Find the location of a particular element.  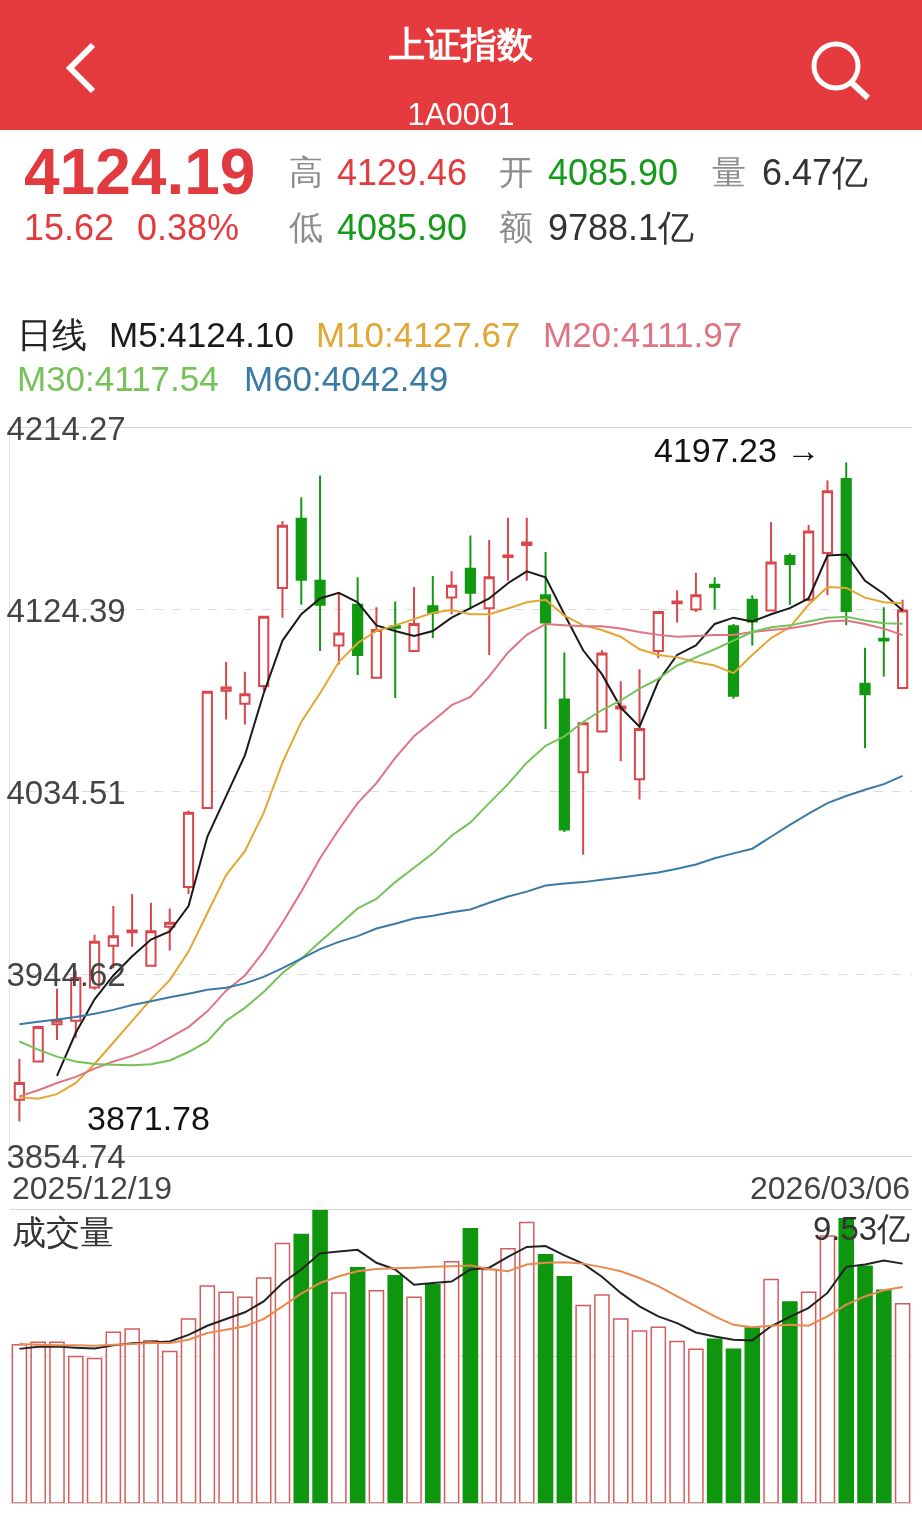

text: 低 is located at coordinates (306, 227).